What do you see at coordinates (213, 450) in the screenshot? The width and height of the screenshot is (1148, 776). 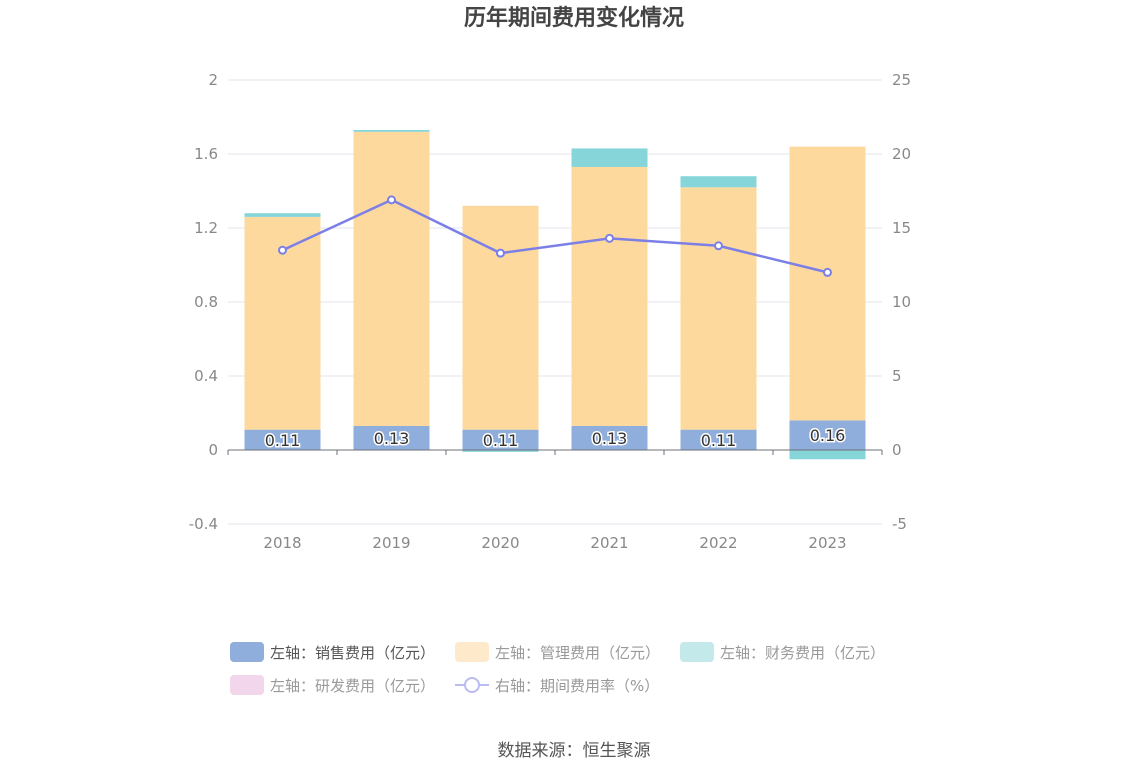 I see `left-tick-label: 0` at bounding box center [213, 450].